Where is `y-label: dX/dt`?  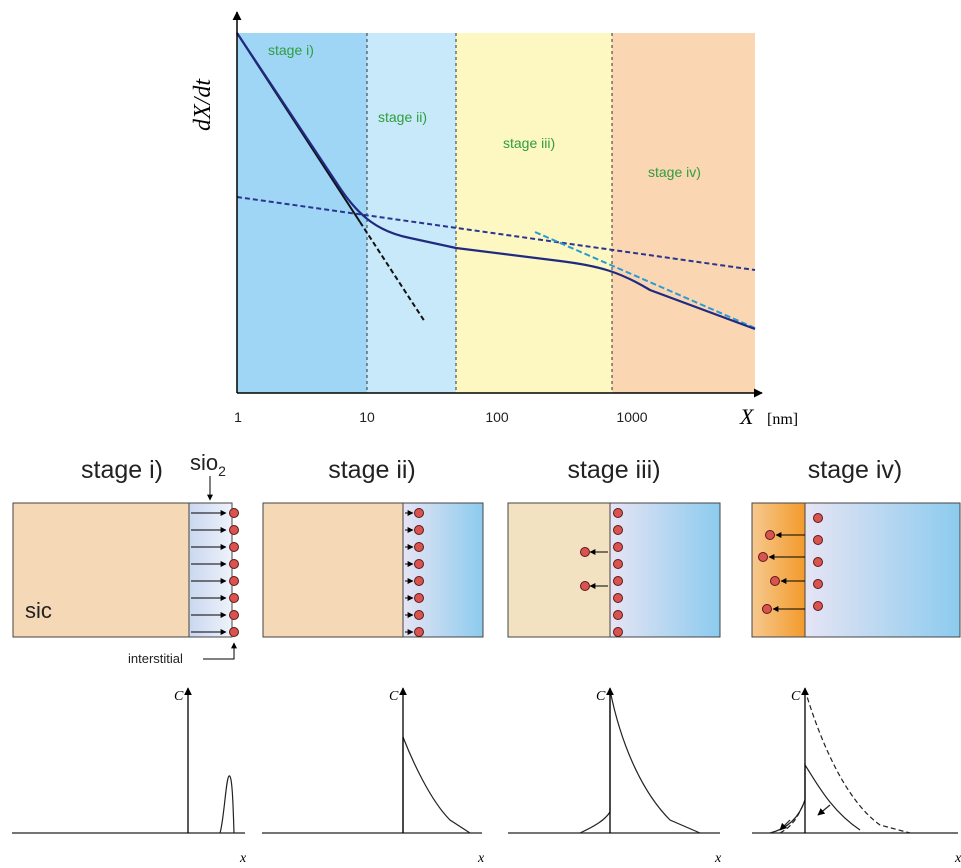
y-label: dX/dt is located at coordinates (203, 104).